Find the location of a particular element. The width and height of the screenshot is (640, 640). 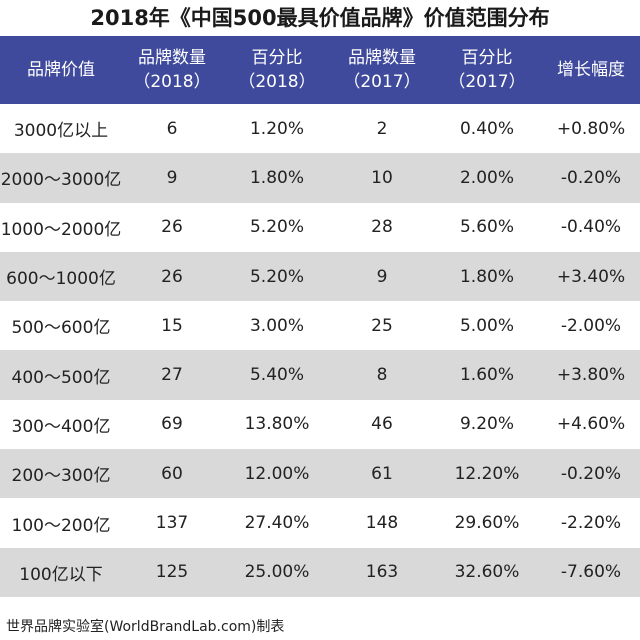

header-growth-label: 增长幅度 is located at coordinates (591, 70).